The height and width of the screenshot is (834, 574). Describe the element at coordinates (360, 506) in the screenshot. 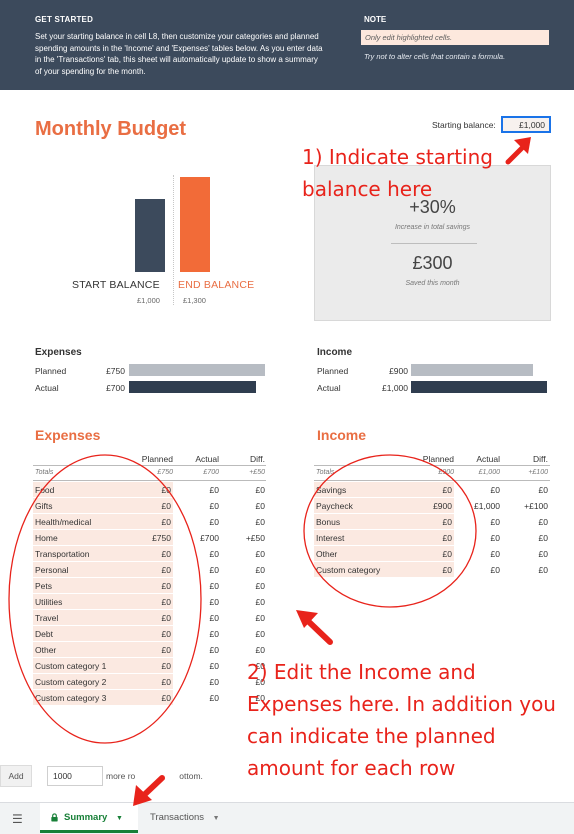

I see `income-category-cell: Paycheck` at that location.